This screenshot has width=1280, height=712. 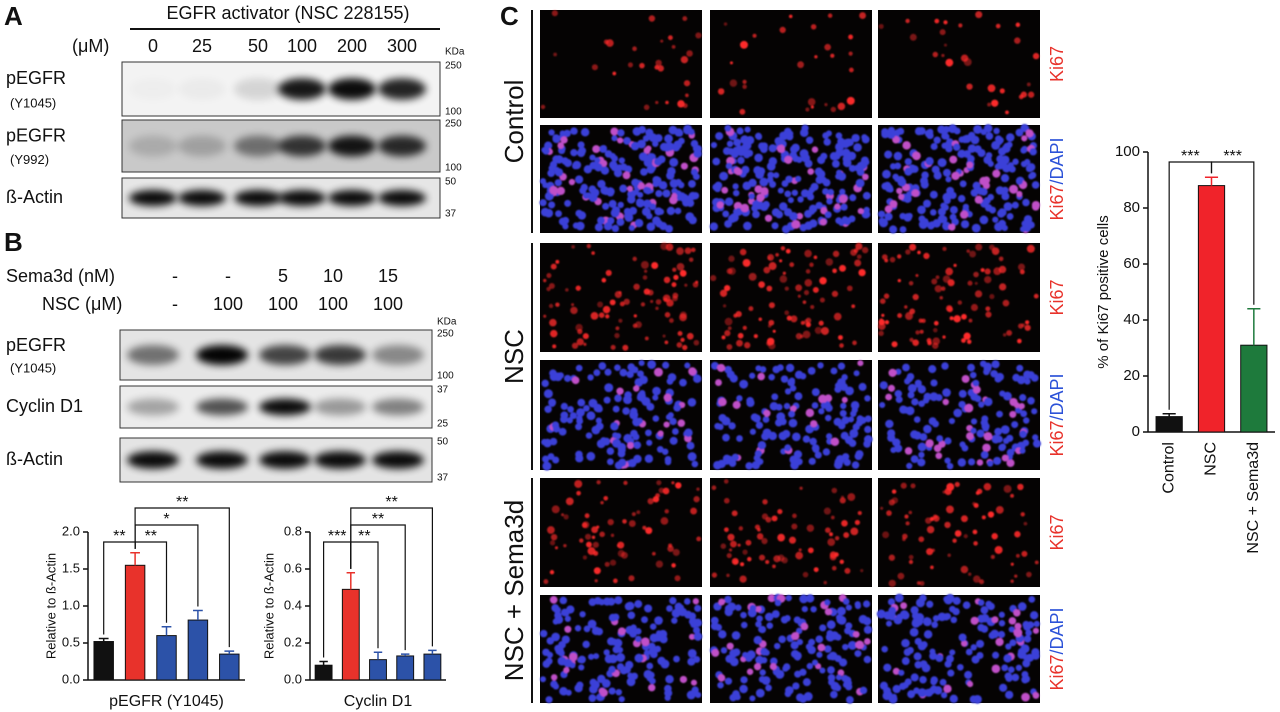 I want to click on stain-label: Ki67, so click(x=1057, y=532).